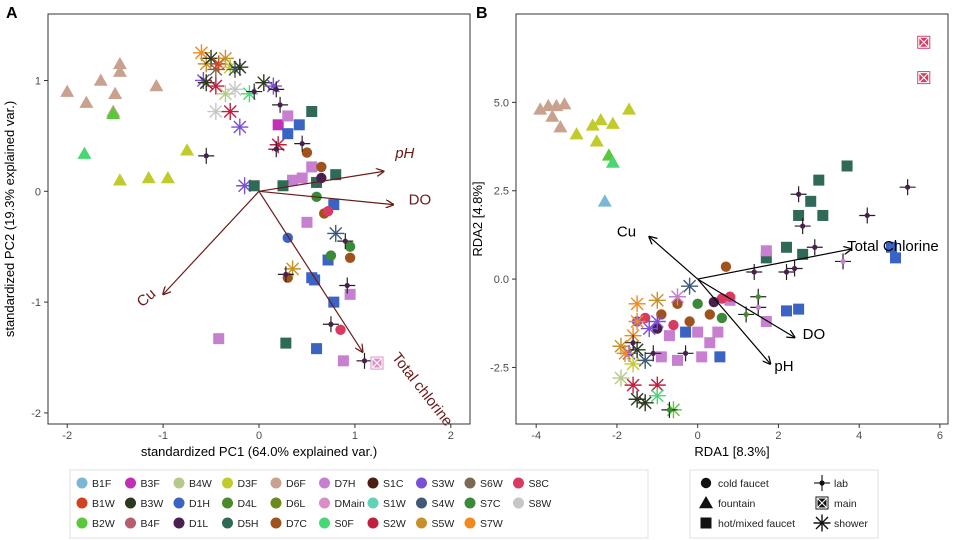 The image size is (957, 540). Describe the element at coordinates (227, 483) in the screenshot. I see `legend-swatch-d3f` at that location.